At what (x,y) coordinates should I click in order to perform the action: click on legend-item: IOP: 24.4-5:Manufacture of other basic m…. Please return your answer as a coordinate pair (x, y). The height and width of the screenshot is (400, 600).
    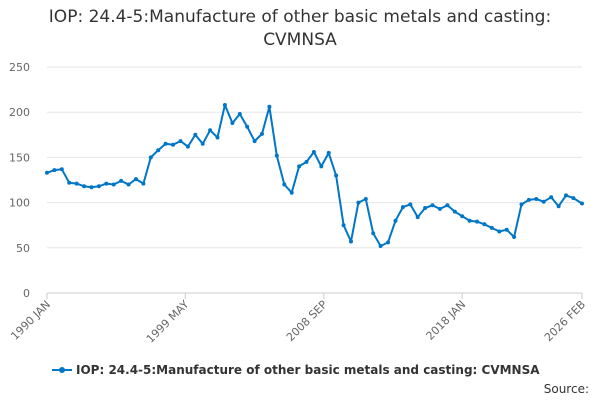
    Looking at the image, I should click on (296, 370).